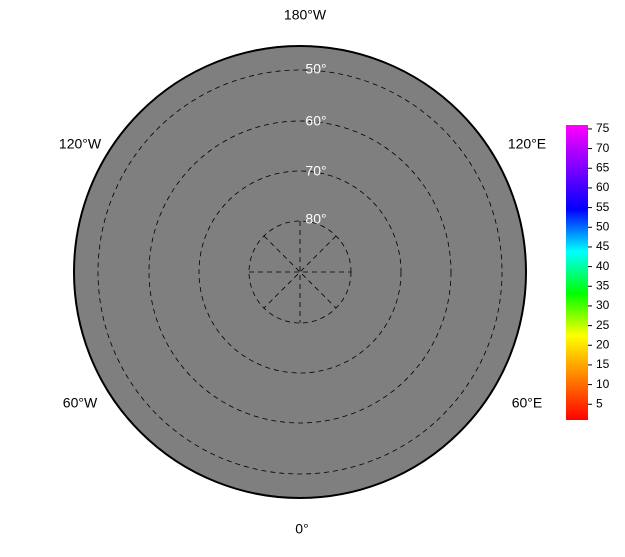 This screenshot has width=625, height=557. What do you see at coordinates (603, 285) in the screenshot?
I see `colorbar-tick-label: 35` at bounding box center [603, 285].